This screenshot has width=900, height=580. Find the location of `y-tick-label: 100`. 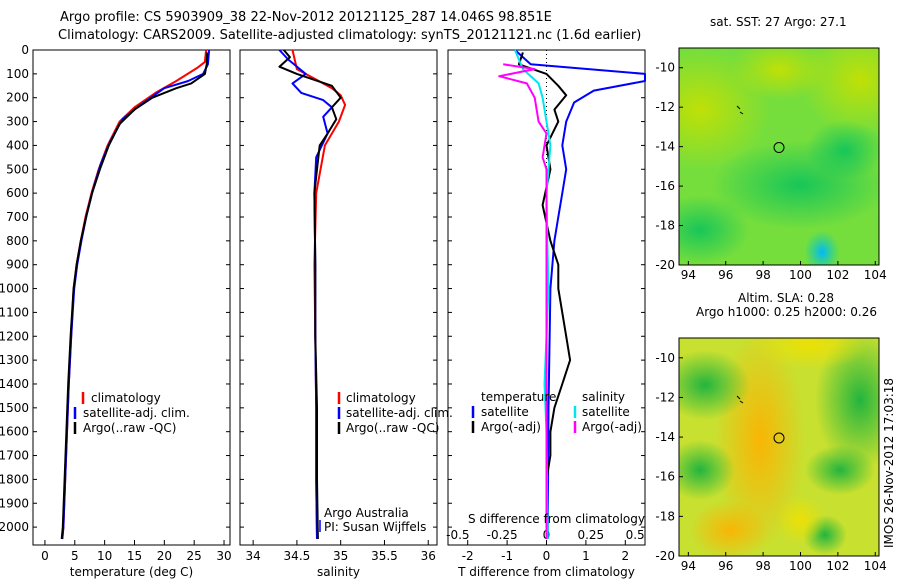

y-tick-label: 100 is located at coordinates (17, 74).